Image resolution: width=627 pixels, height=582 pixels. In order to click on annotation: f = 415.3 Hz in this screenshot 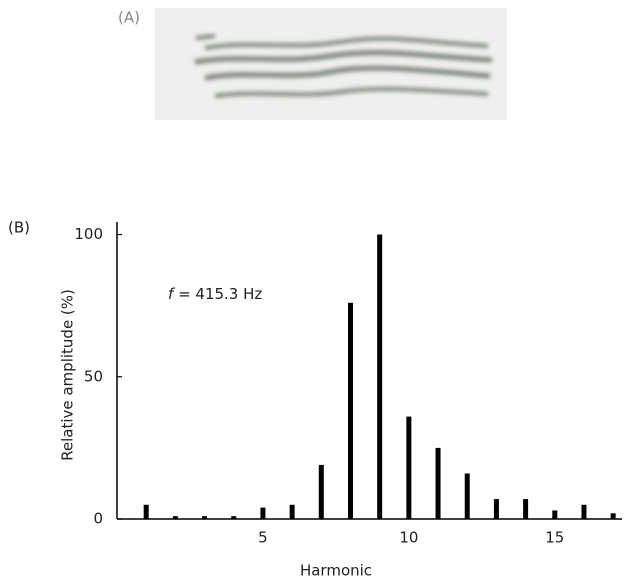, I will do `click(215, 294)`.